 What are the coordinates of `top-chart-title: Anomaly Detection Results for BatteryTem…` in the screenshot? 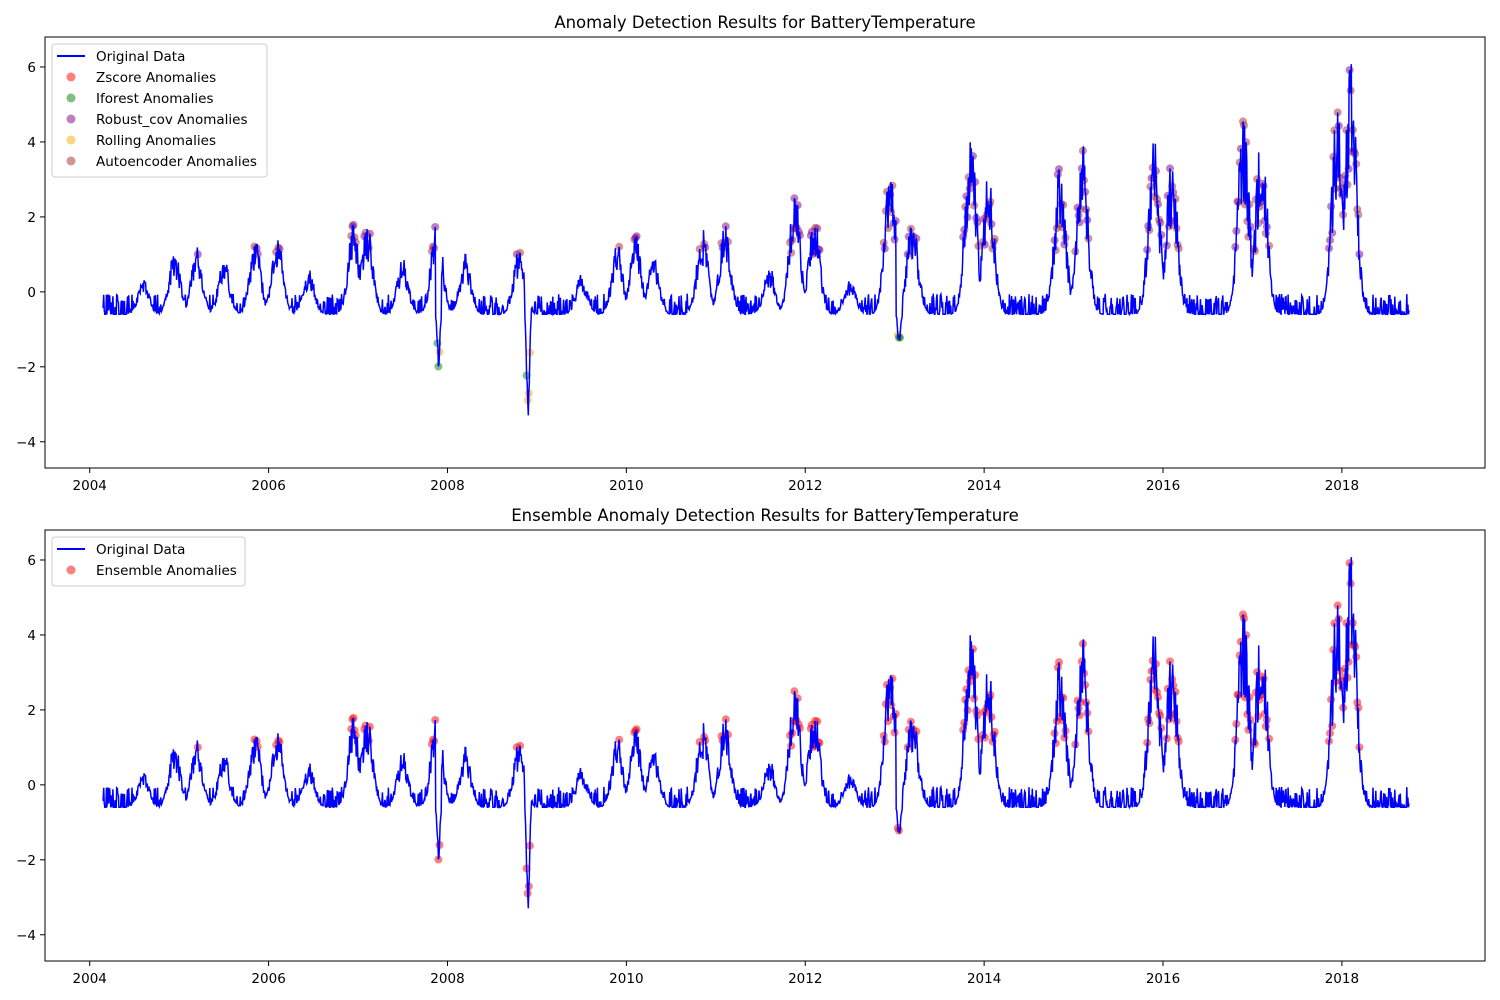 It's located at (764, 22).